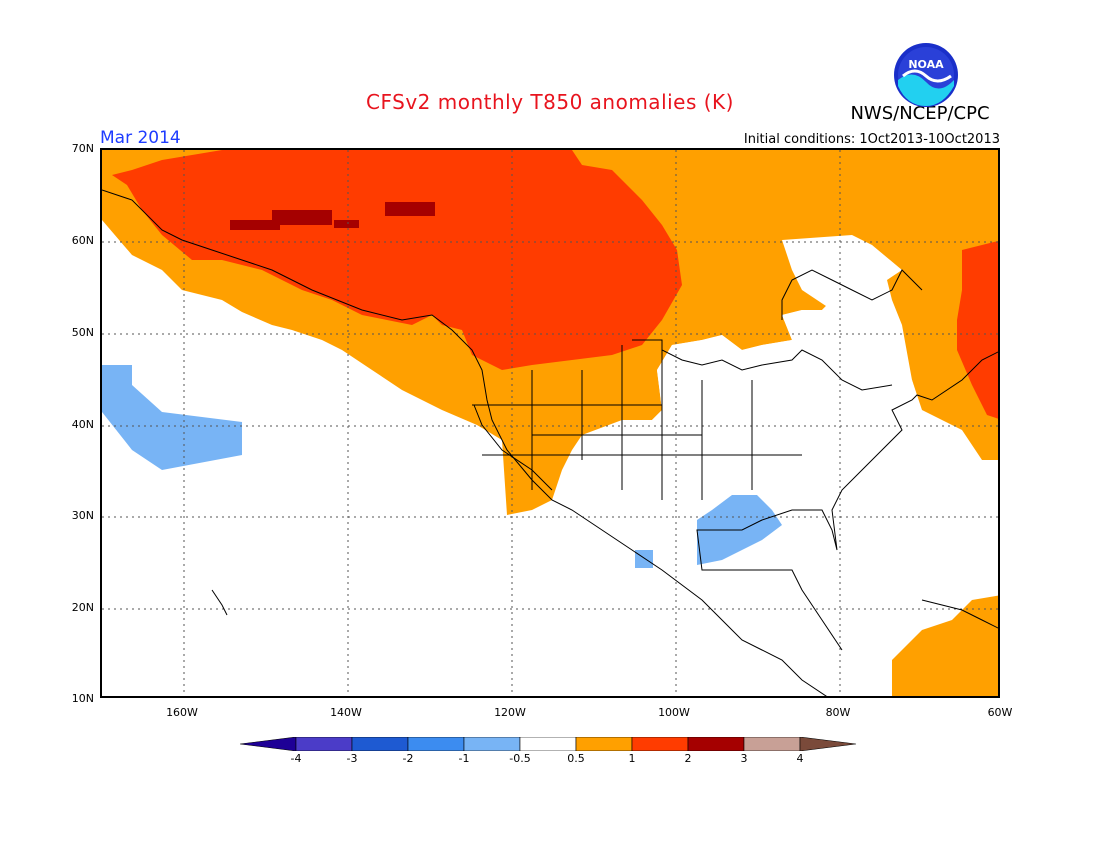 The image size is (1100, 850). Describe the element at coordinates (82, 332) in the screenshot. I see `lat-label-50n: 50N` at that location.